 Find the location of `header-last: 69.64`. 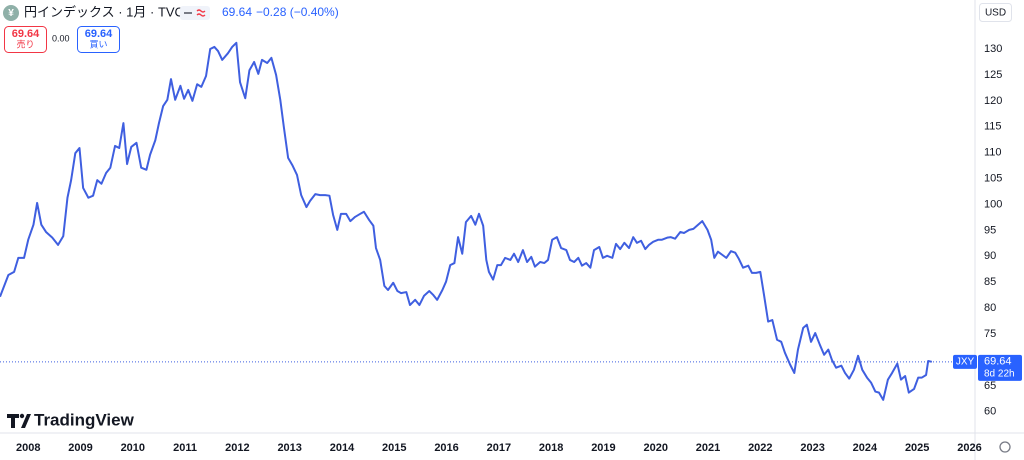

header-last: 69.64 is located at coordinates (237, 12).